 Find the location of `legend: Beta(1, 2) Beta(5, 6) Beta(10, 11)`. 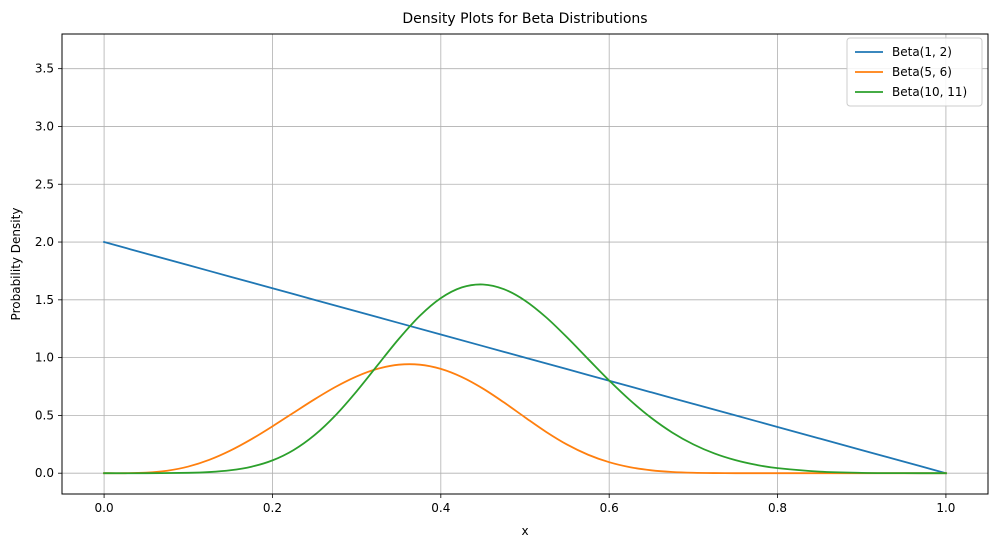

legend: Beta(1, 2) Beta(5, 6) Beta(10, 11) is located at coordinates (914, 72).